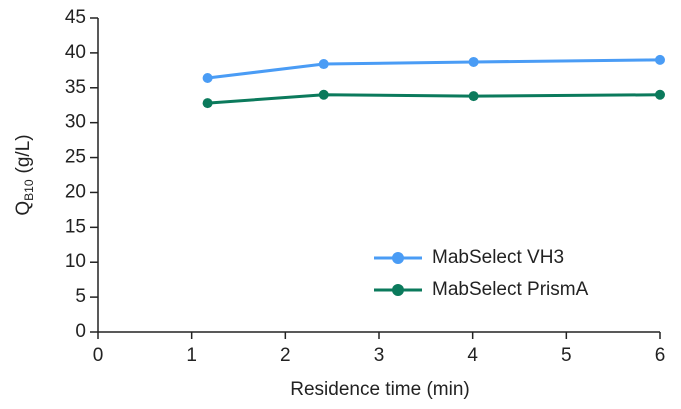  What do you see at coordinates (75, 261) in the screenshot?
I see `y-tick-label: 10` at bounding box center [75, 261].